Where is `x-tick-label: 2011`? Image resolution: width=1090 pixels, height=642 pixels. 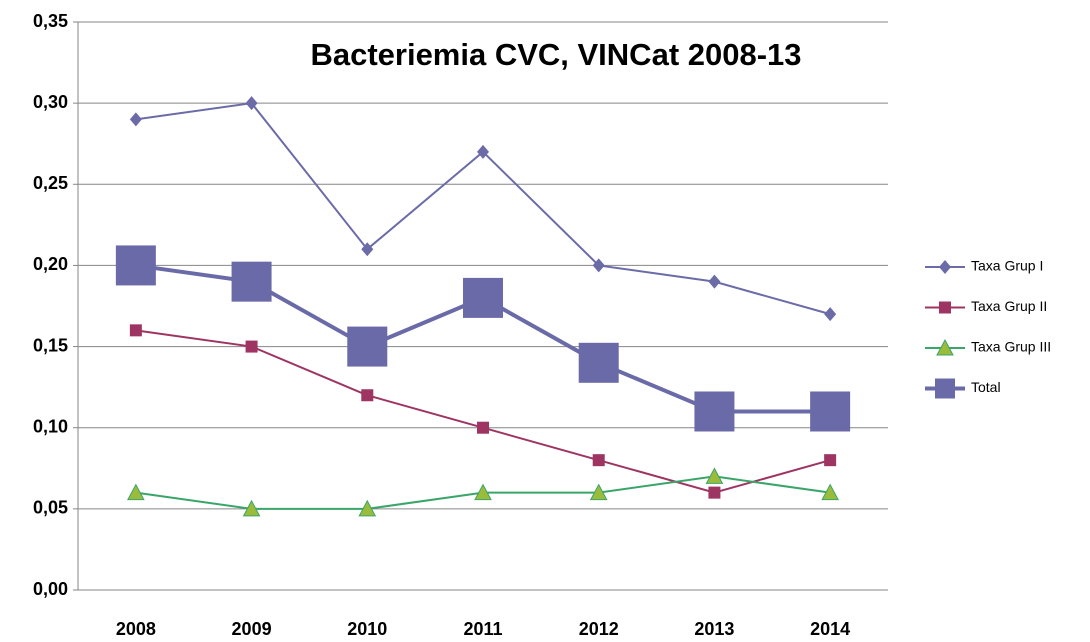 x-tick-label: 2011 is located at coordinates (482, 629).